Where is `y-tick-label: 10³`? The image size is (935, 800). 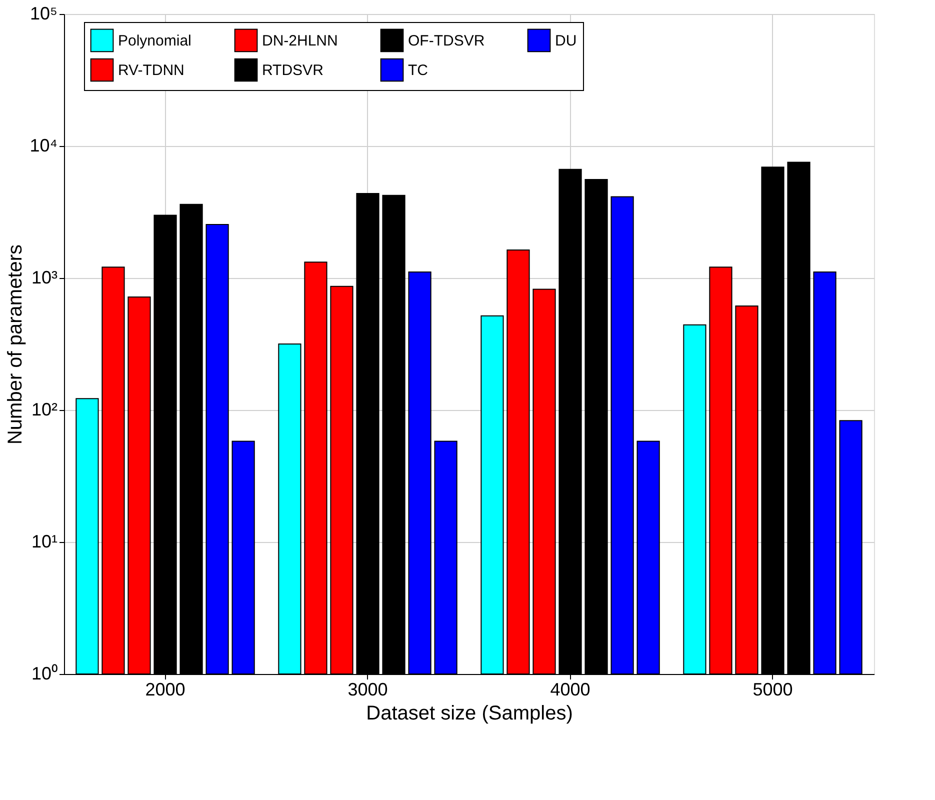
y-tick-label: 10³ is located at coordinates (44, 278).